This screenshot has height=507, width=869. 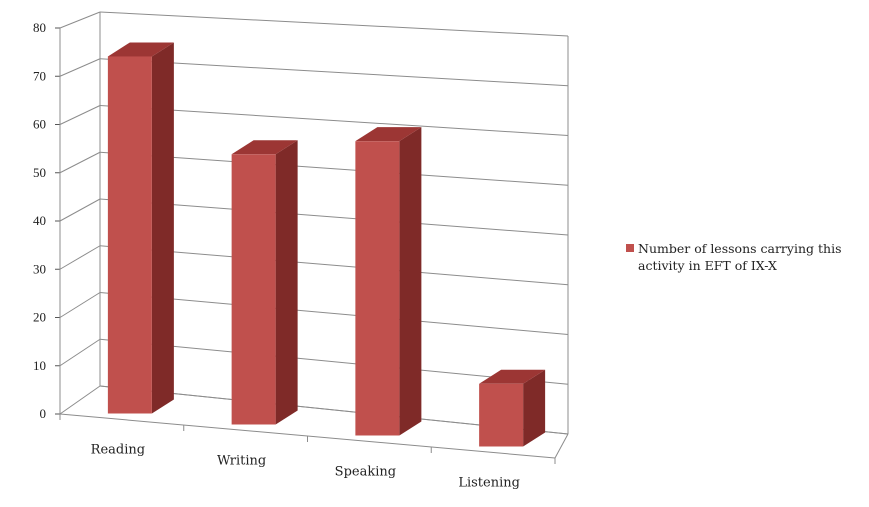 What do you see at coordinates (129, 235) in the screenshot?
I see `bar-reading` at bounding box center [129, 235].